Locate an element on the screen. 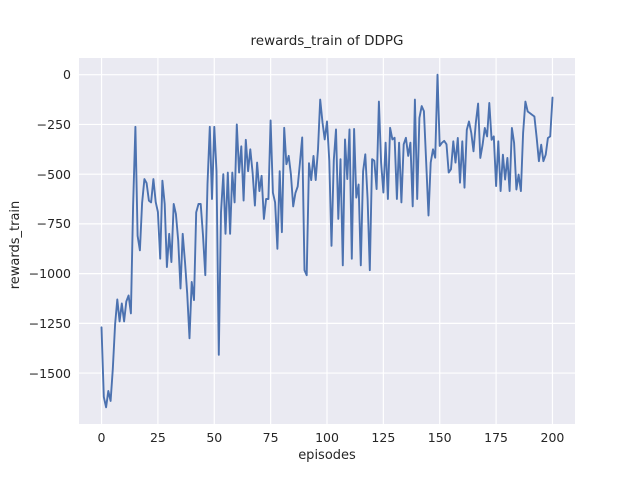  y-tick-label: −750 is located at coordinates (53, 224).